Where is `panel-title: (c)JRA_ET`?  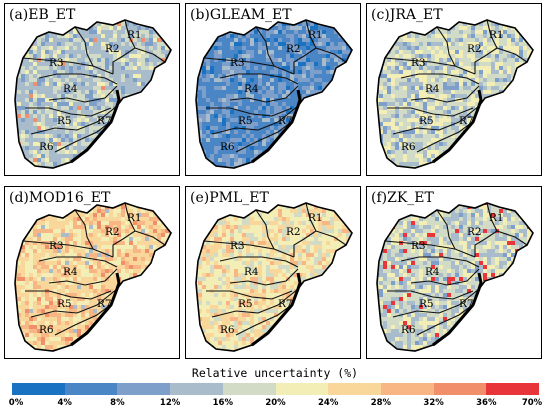
panel-title: (c)JRA_ET is located at coordinates (407, 15).